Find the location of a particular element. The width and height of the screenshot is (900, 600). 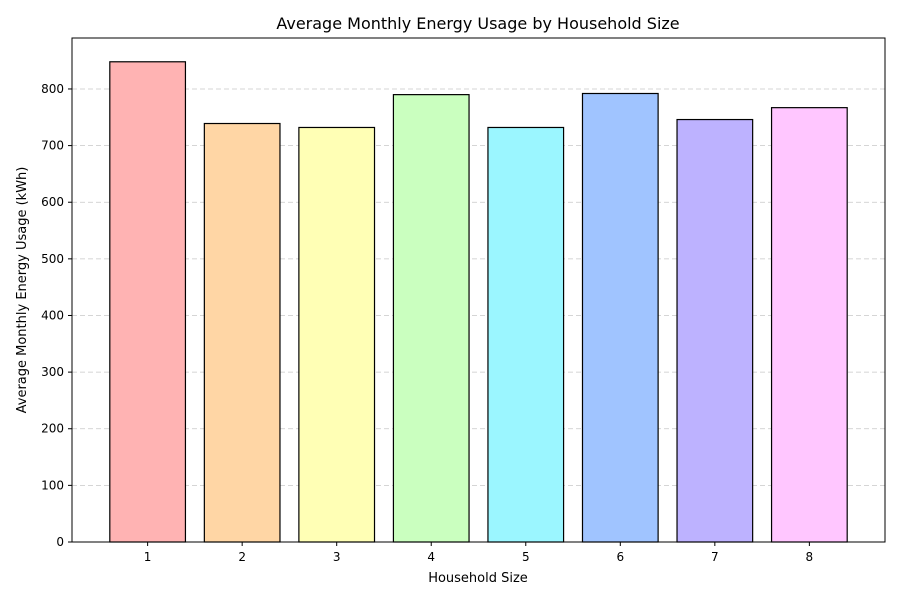

x-tick-label-2: 2 is located at coordinates (242, 557).